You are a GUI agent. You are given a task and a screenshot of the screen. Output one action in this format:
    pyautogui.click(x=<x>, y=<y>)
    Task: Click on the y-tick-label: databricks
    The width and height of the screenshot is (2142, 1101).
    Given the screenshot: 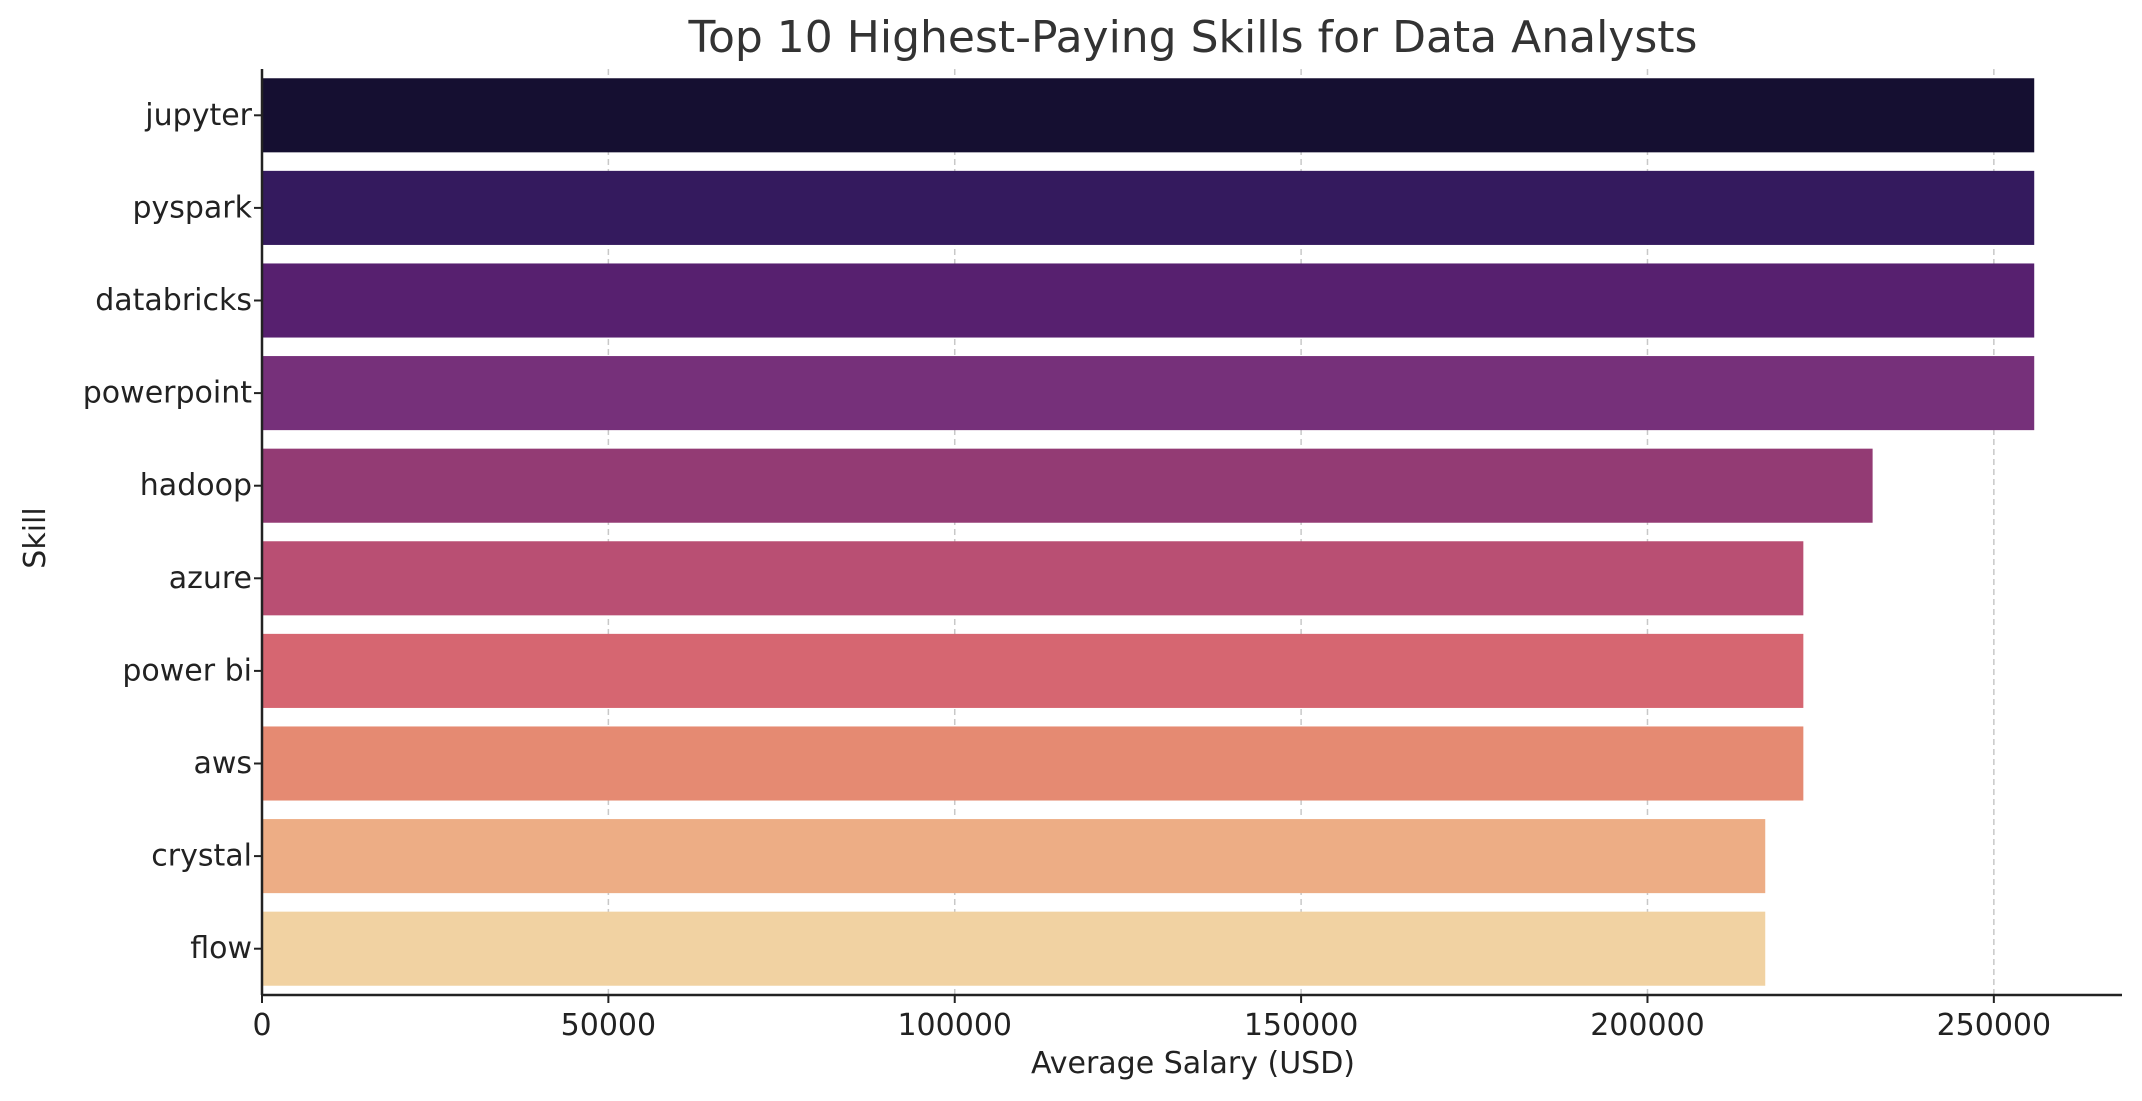 What is the action you would take?
    pyautogui.click(x=173, y=300)
    